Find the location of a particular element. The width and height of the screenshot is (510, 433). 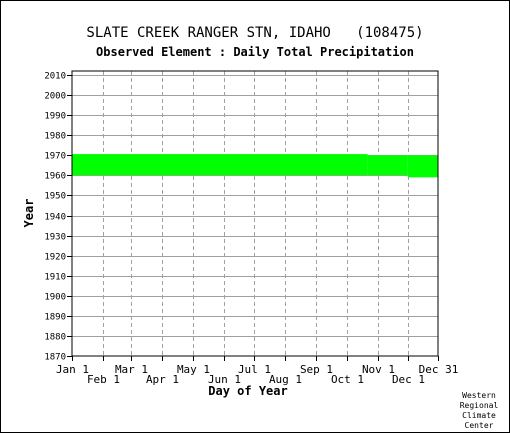

credit-line: Center is located at coordinates (479, 425).